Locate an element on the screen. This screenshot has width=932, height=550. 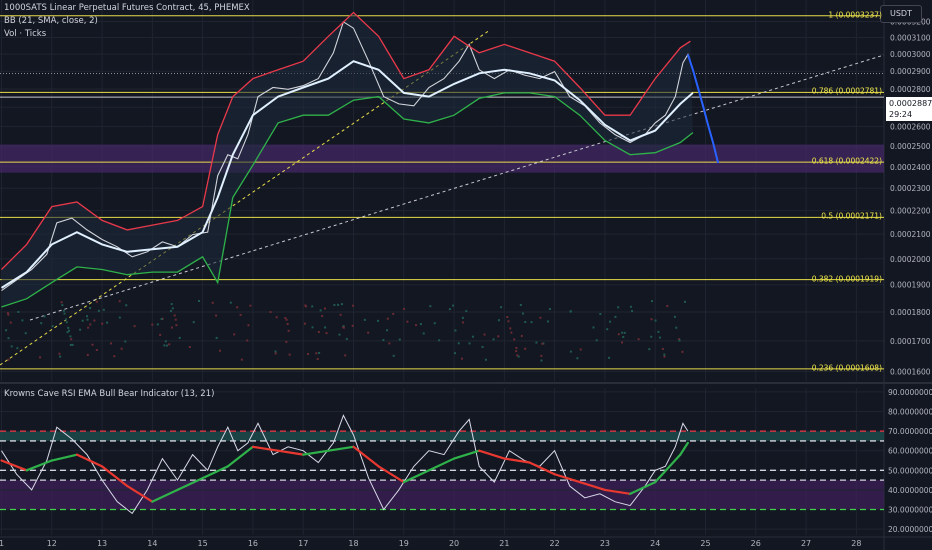
price-axis-tick: 0.0002900 is located at coordinates (910, 71).